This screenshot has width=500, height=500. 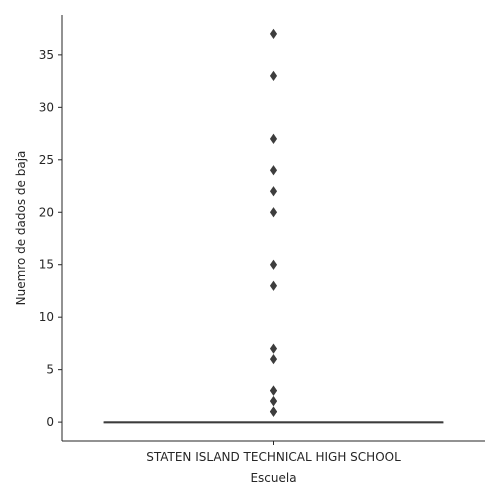 I want to click on y-axis: 0 5 10 15 20 25 30 35, so click(x=50, y=228).